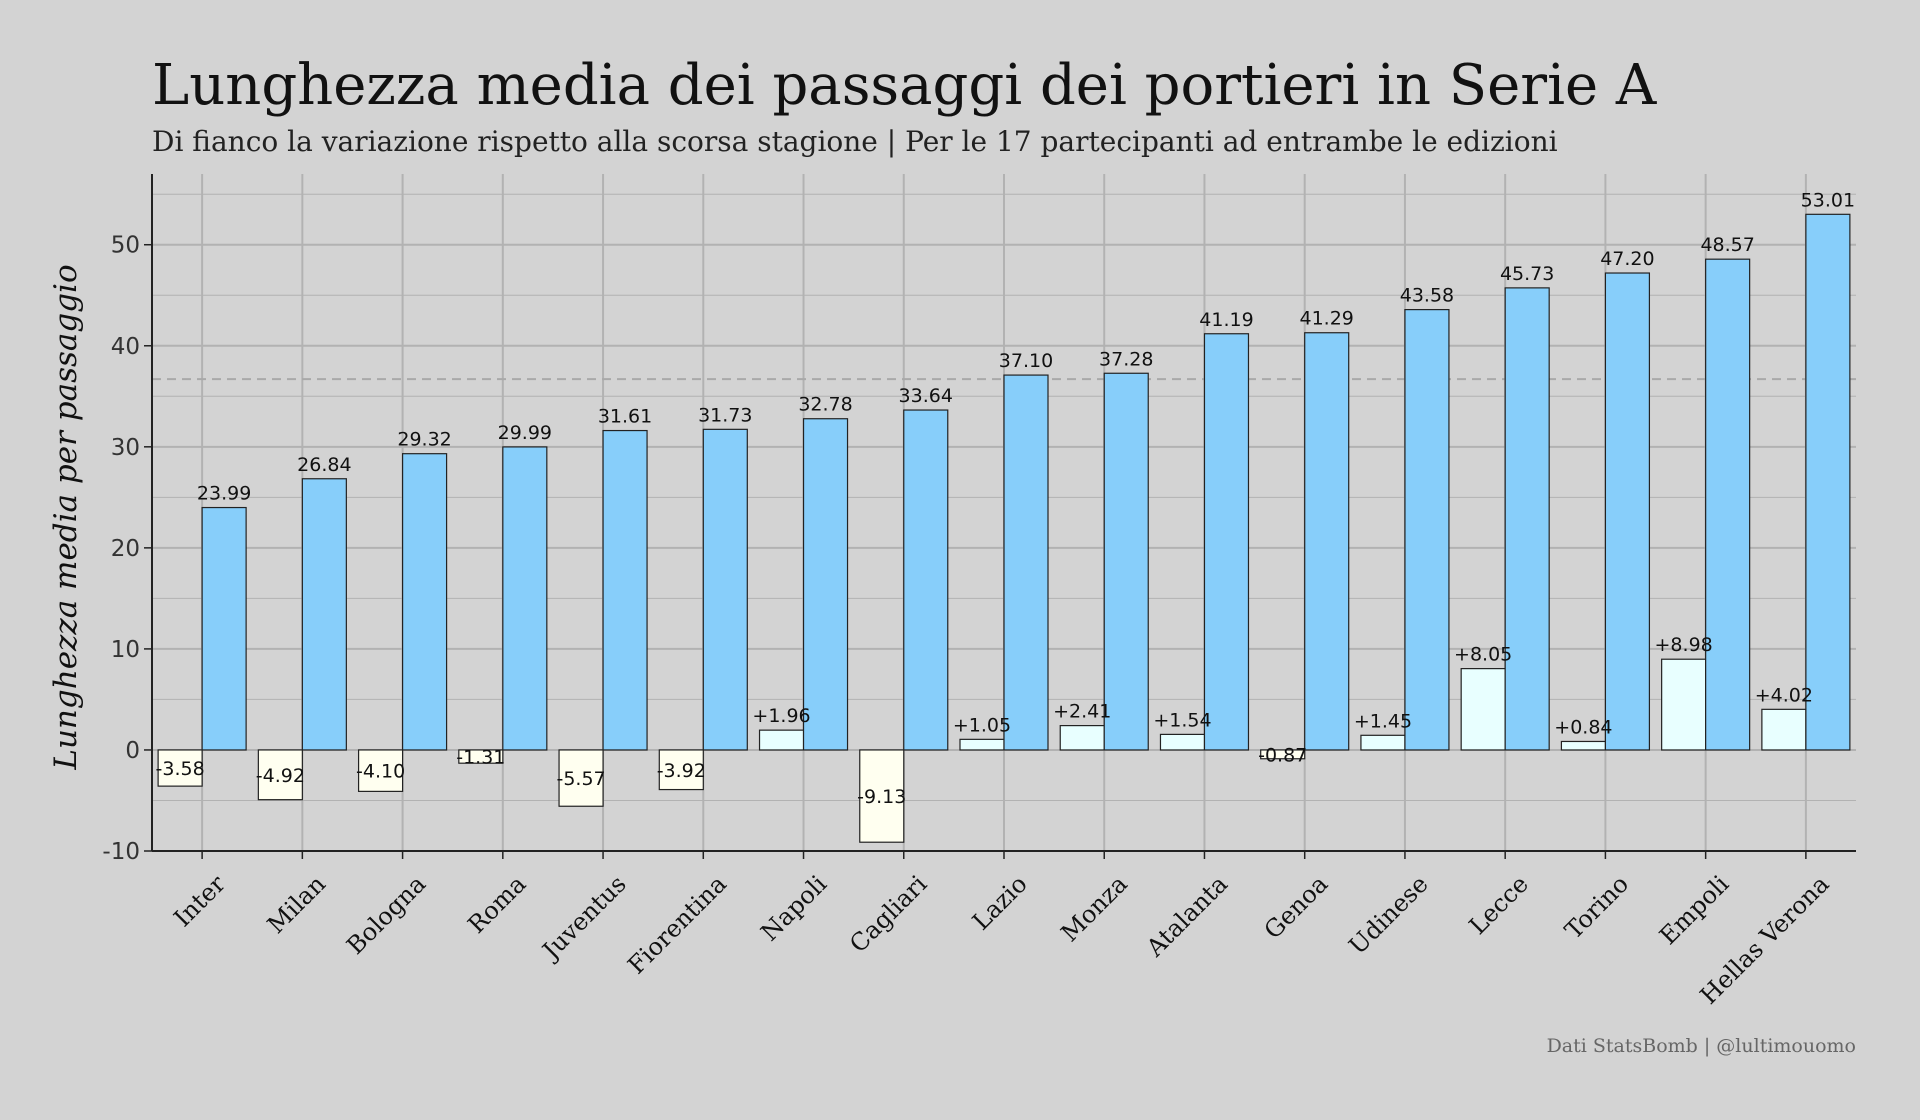 The width and height of the screenshot is (1920, 1120). I want to click on delta-label: +1.54, so click(1182, 720).